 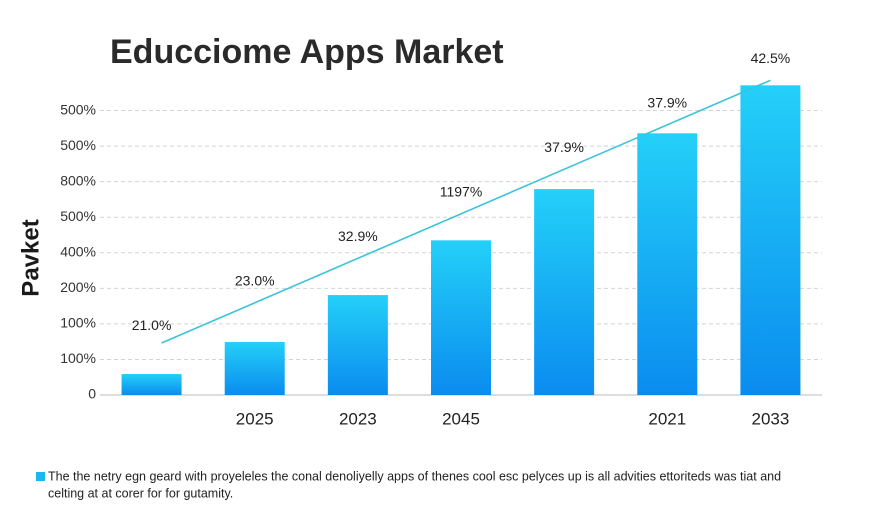 I want to click on chart-title: Educciome Apps Market, so click(x=307, y=52).